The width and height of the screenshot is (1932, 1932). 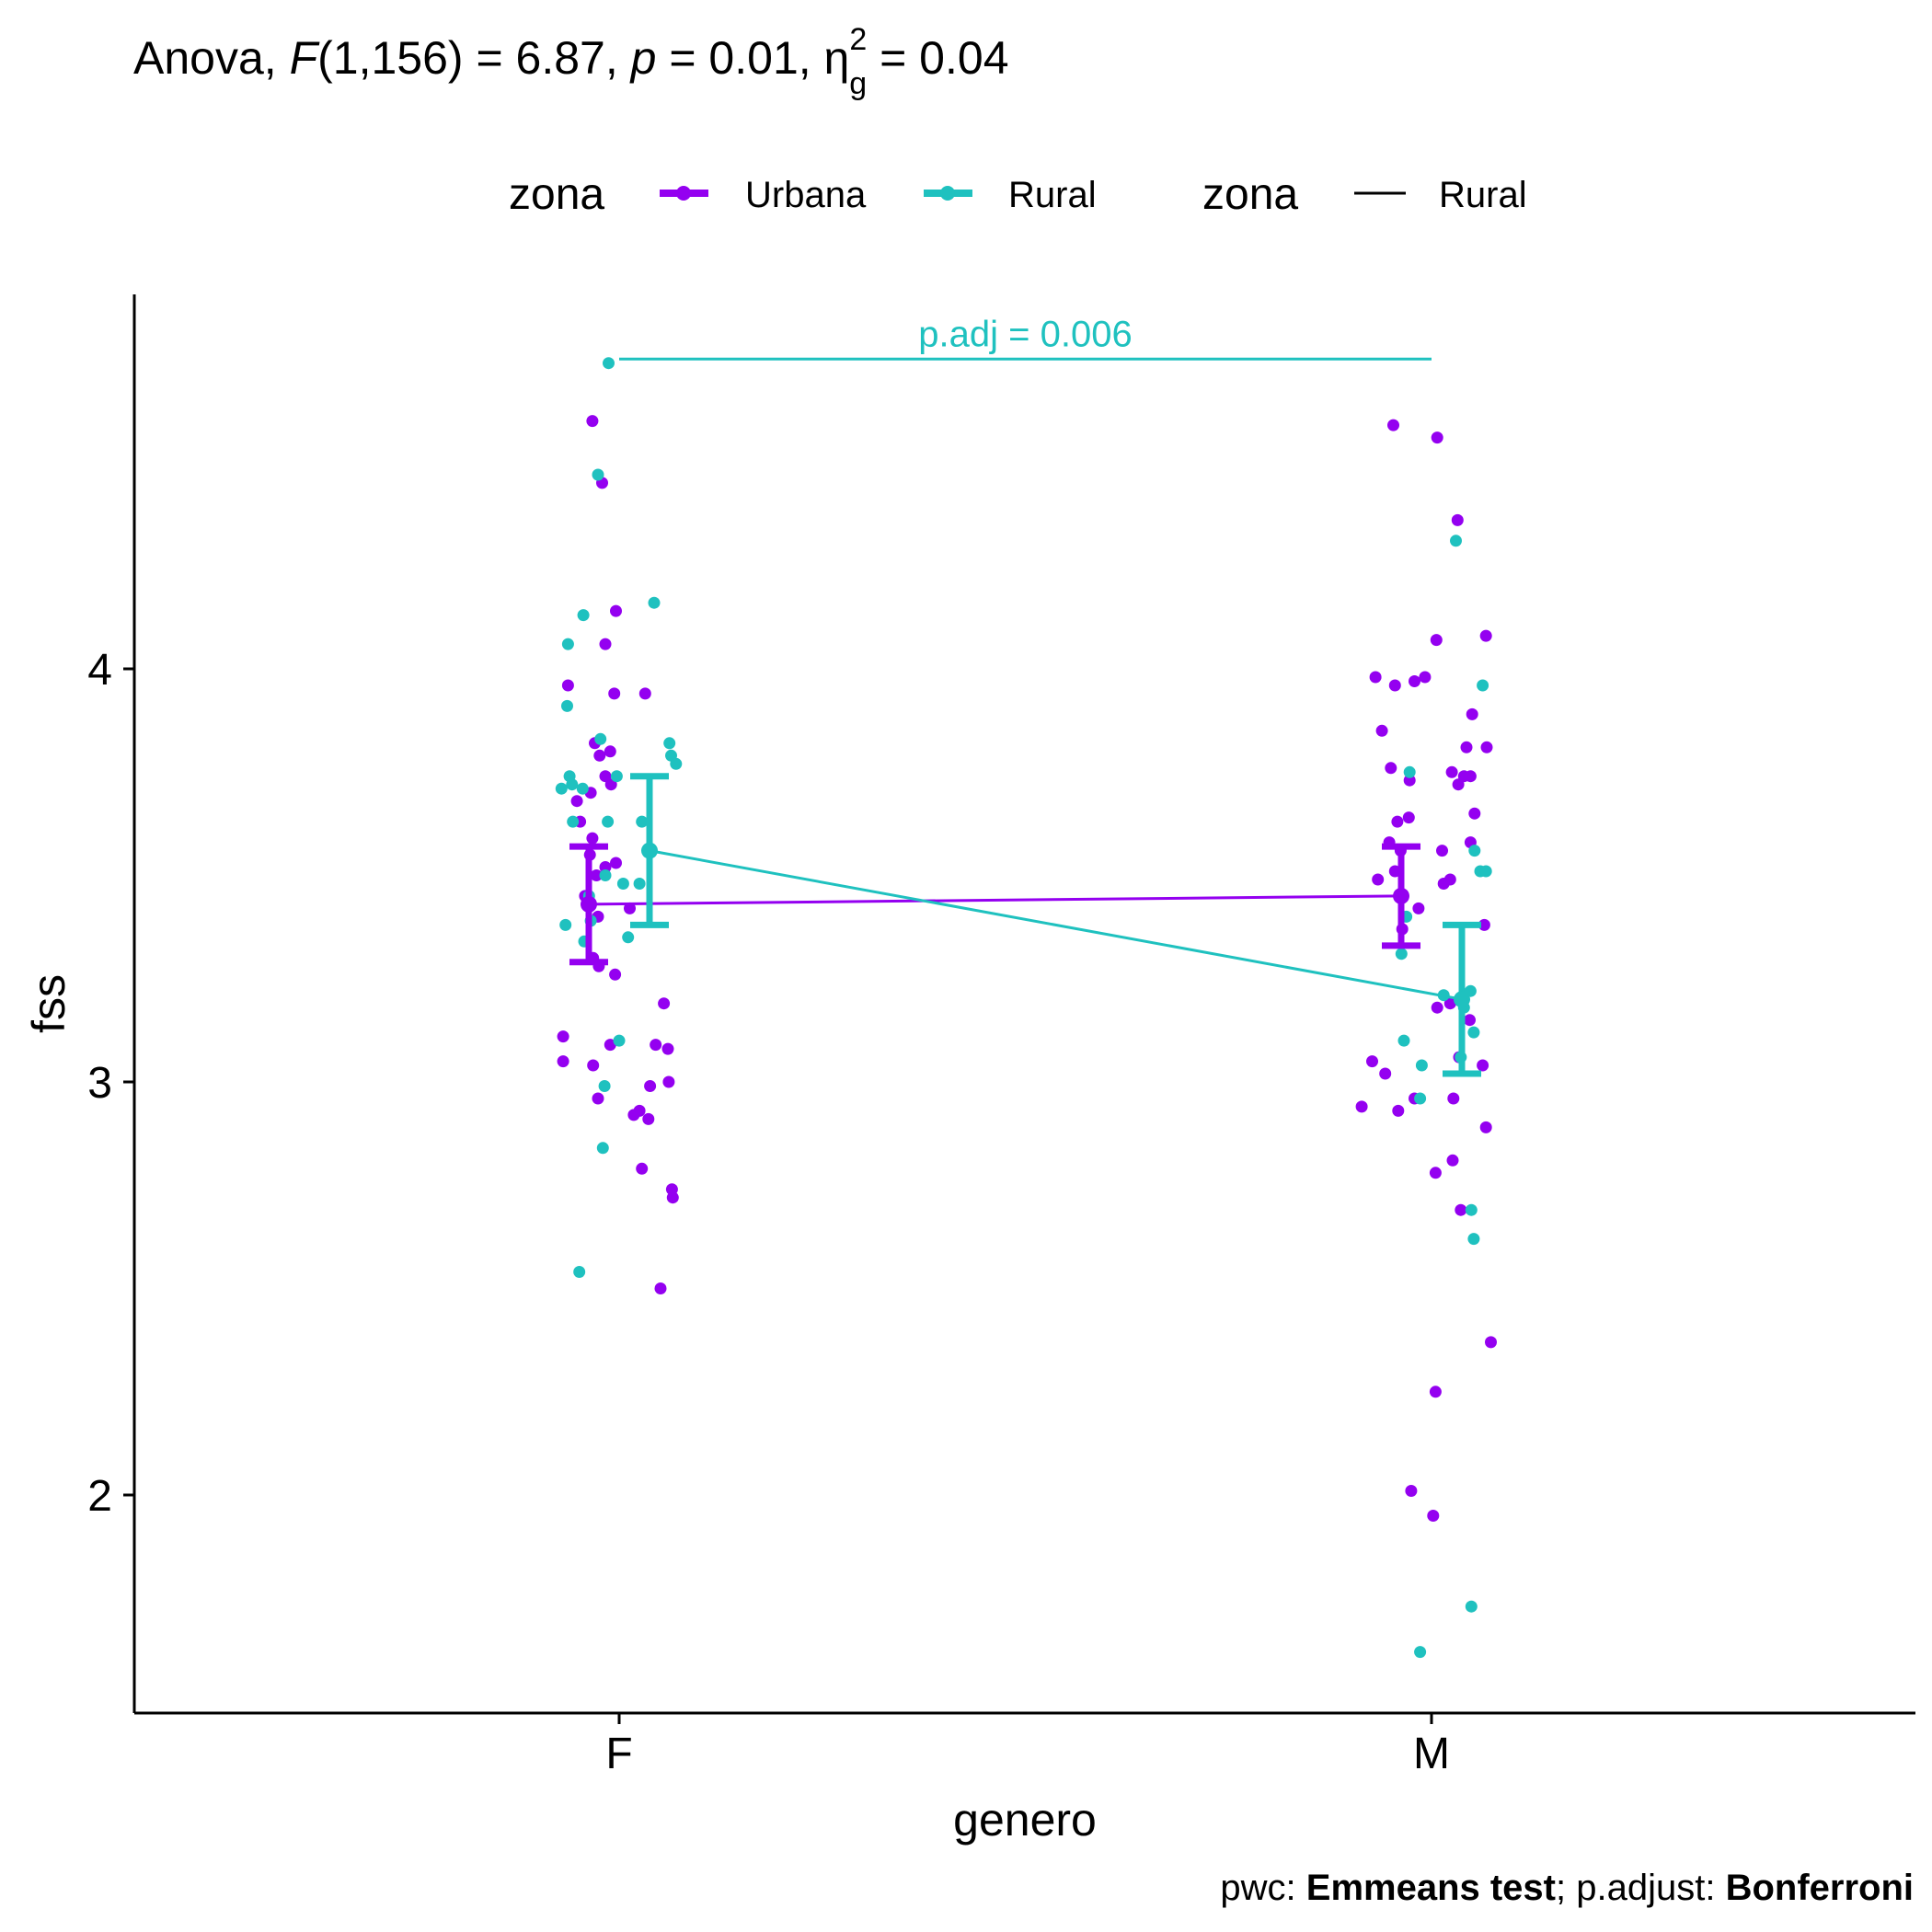 I want to click on mean-lines, so click(x=1025, y=925).